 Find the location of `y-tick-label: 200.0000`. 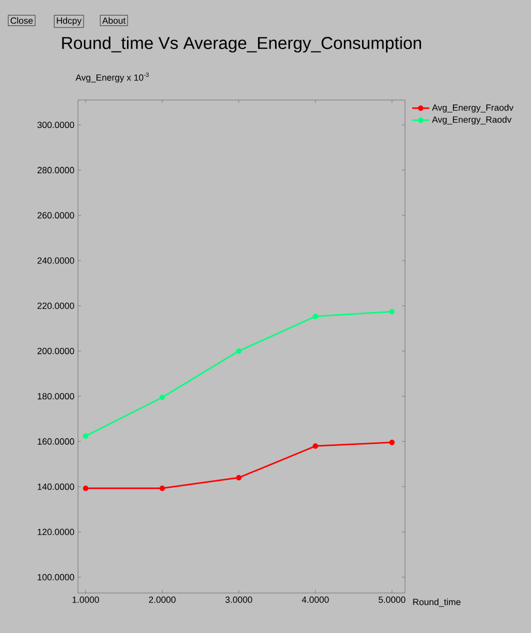

y-tick-label: 200.0000 is located at coordinates (56, 351).